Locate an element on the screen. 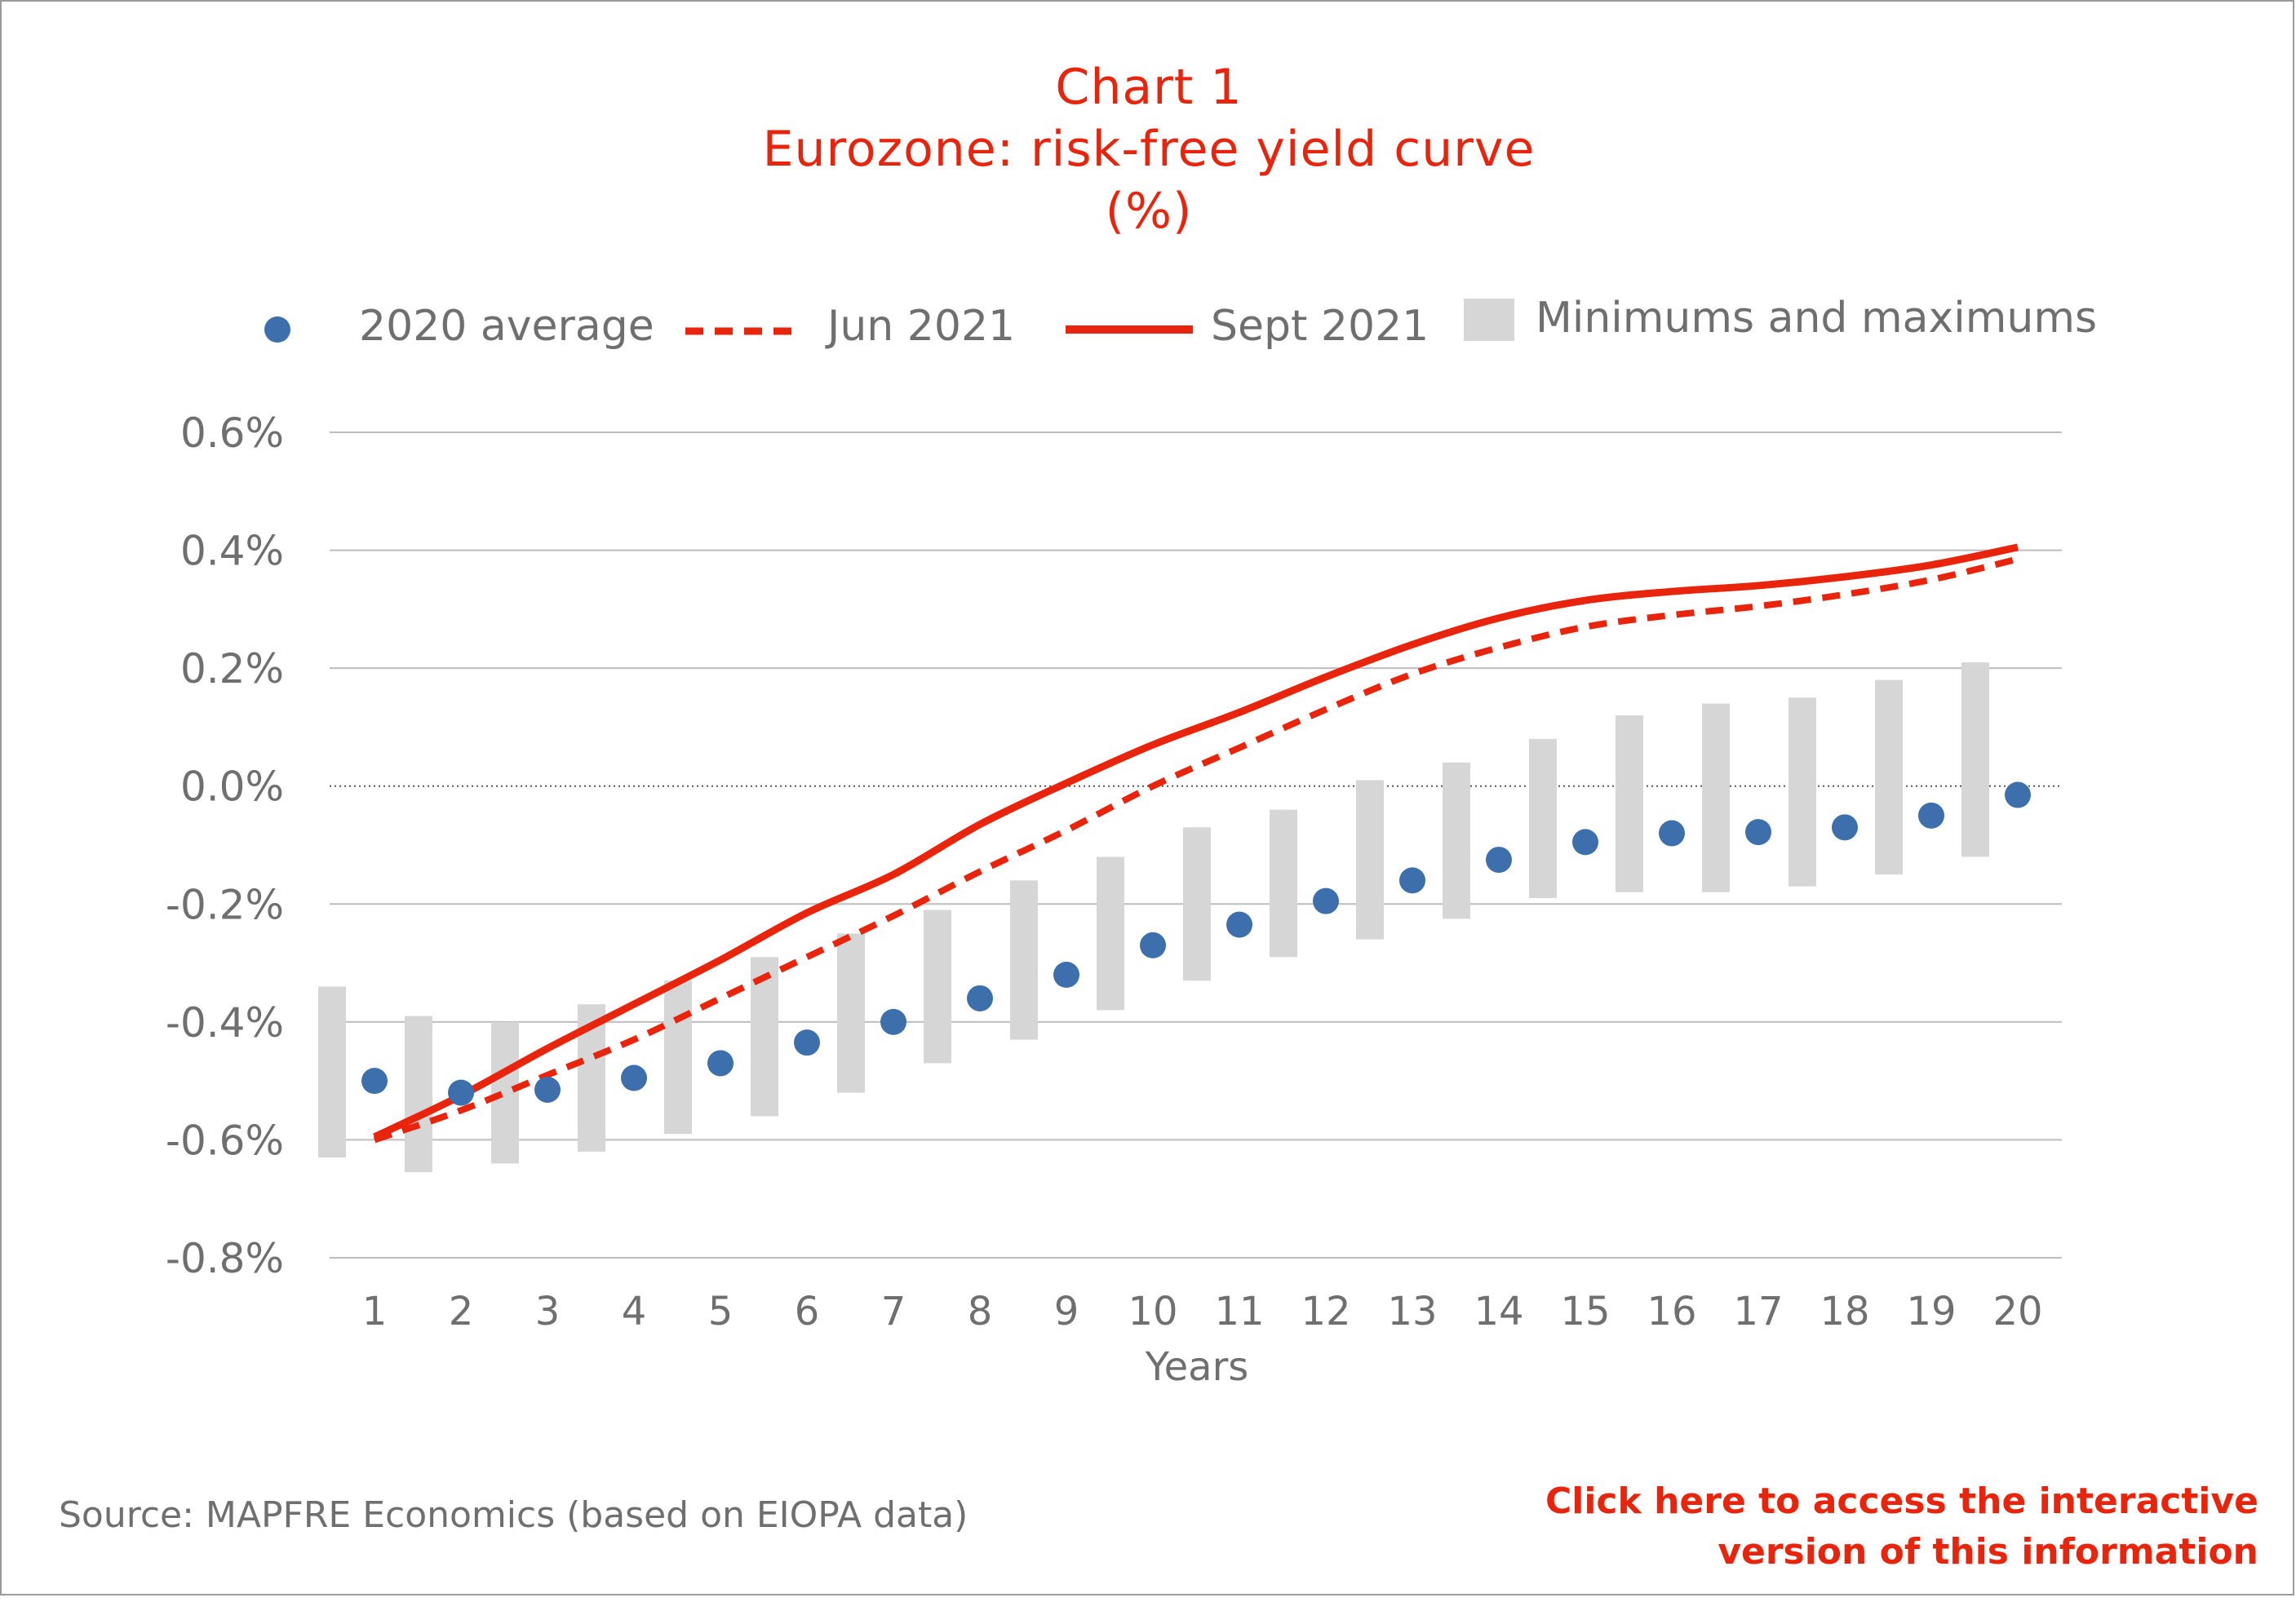 This screenshot has width=2296, height=1602. link-line-1: Click here to access the interactive is located at coordinates (1901, 1501).